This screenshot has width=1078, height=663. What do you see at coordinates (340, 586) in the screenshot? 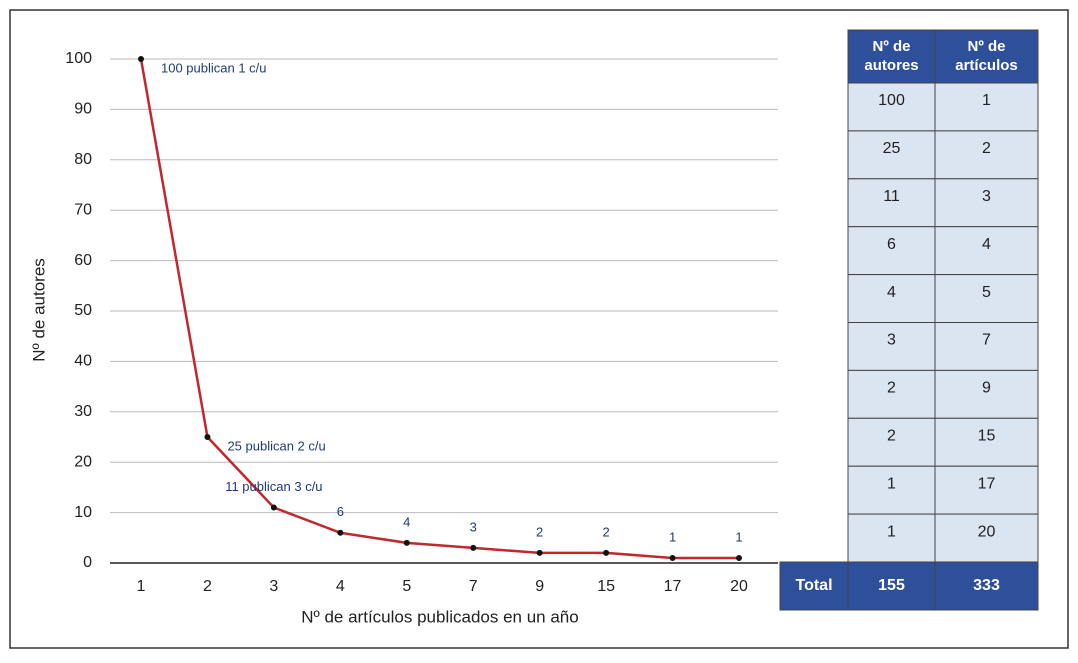
I see `x-tick-label: 4` at bounding box center [340, 586].